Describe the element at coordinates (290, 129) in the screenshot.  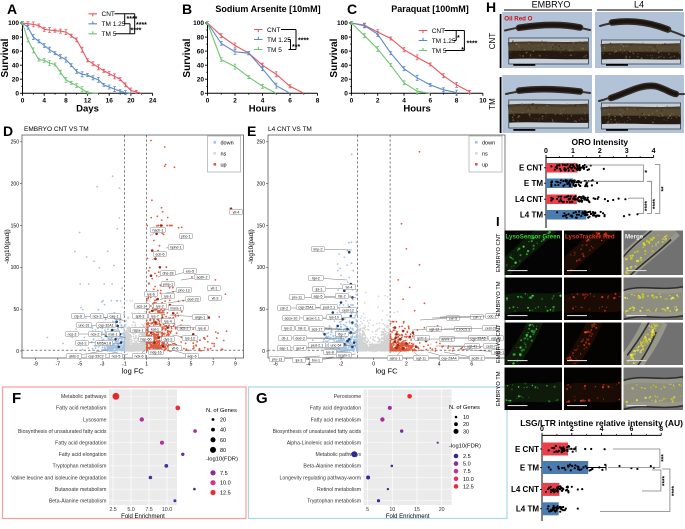
I see `svg-text: L4 CNT VS TM` at that location.